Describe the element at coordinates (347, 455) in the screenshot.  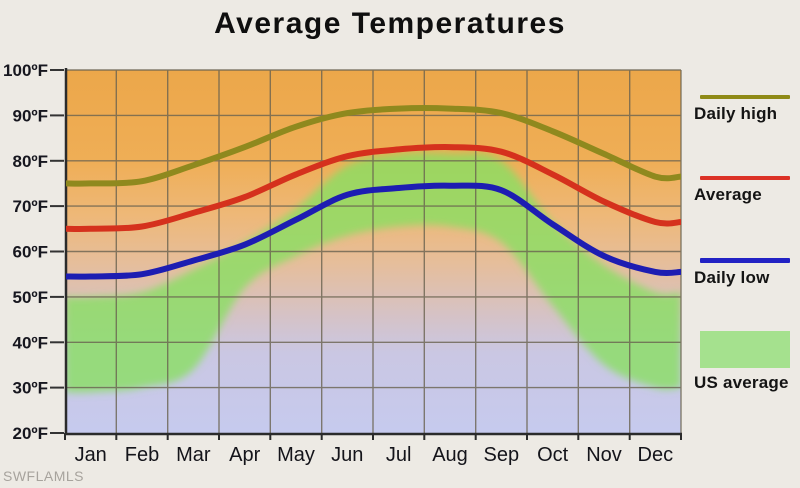
I see `x-axis-label: Jun` at that location.